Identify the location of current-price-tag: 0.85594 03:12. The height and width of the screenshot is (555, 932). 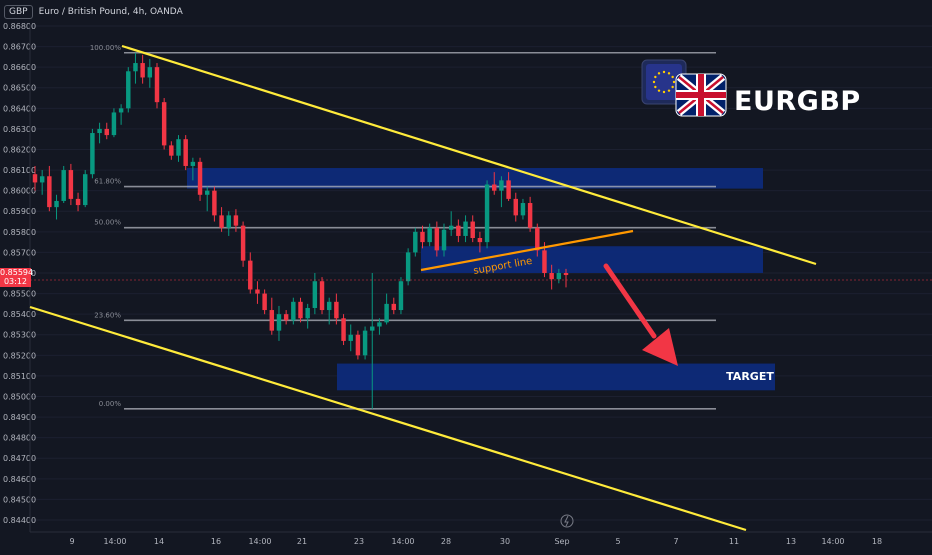
(17, 277).